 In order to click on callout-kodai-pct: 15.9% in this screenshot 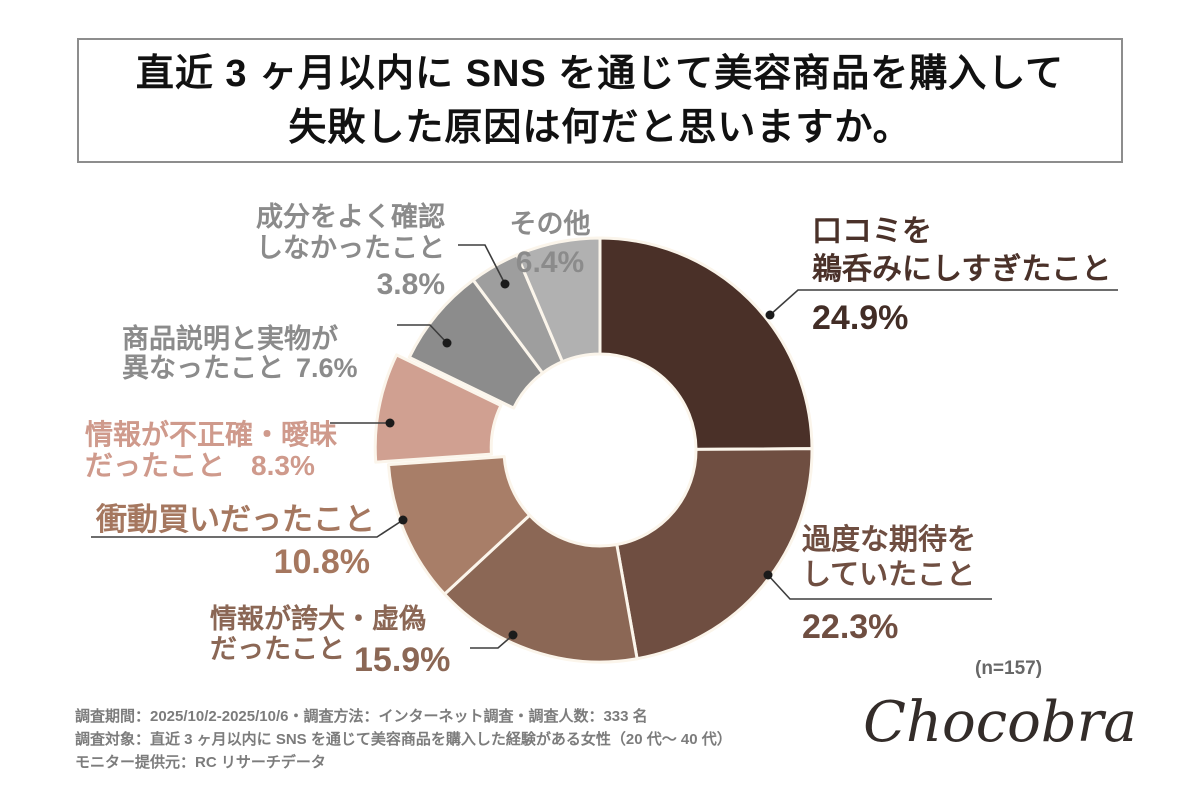, I will do `click(402, 660)`.